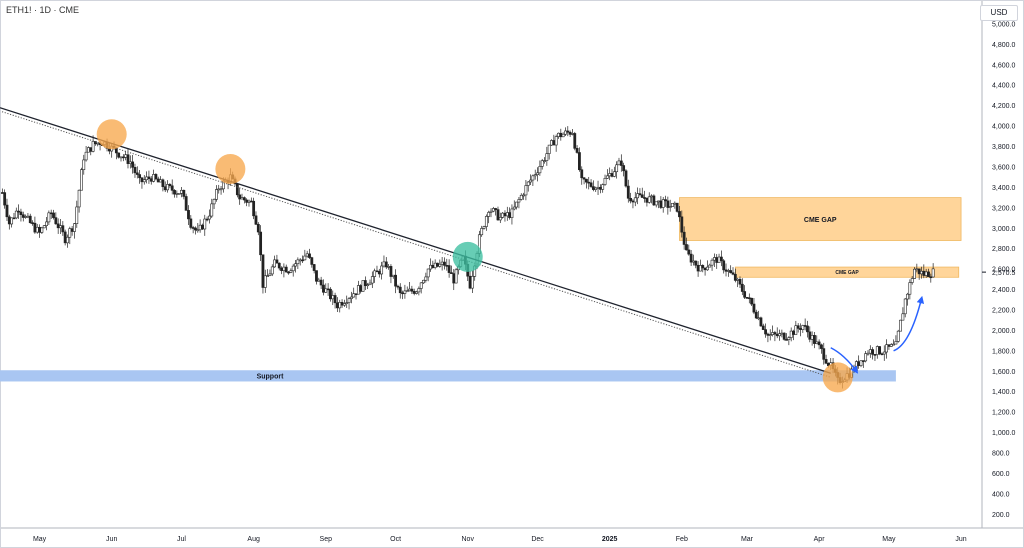 Image resolution: width=1024 pixels, height=548 pixels. What do you see at coordinates (1003, 45) in the screenshot?
I see `y-tick-label: 4,800.0` at bounding box center [1003, 45].